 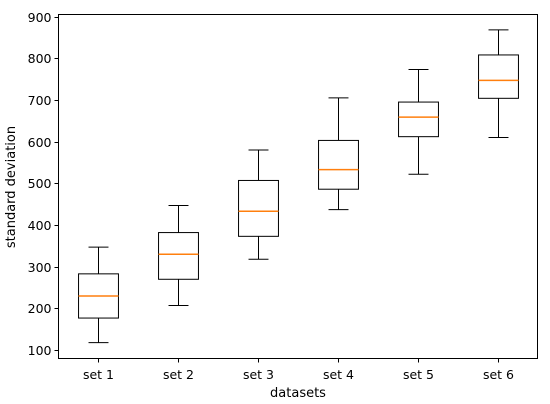 What do you see at coordinates (11, 187) in the screenshot?
I see `y-axis-label: standard deviation` at bounding box center [11, 187].